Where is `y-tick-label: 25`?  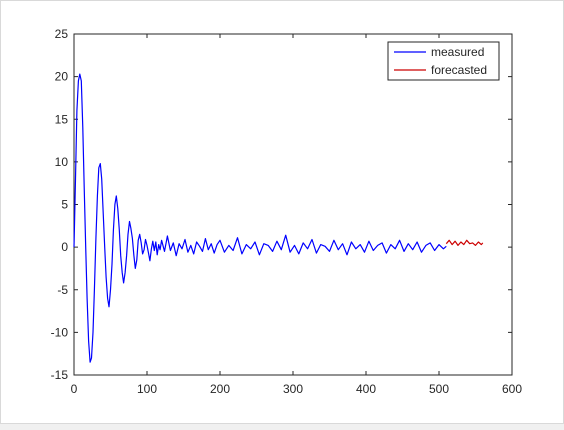
y-tick-label: 25 is located at coordinates (62, 34).